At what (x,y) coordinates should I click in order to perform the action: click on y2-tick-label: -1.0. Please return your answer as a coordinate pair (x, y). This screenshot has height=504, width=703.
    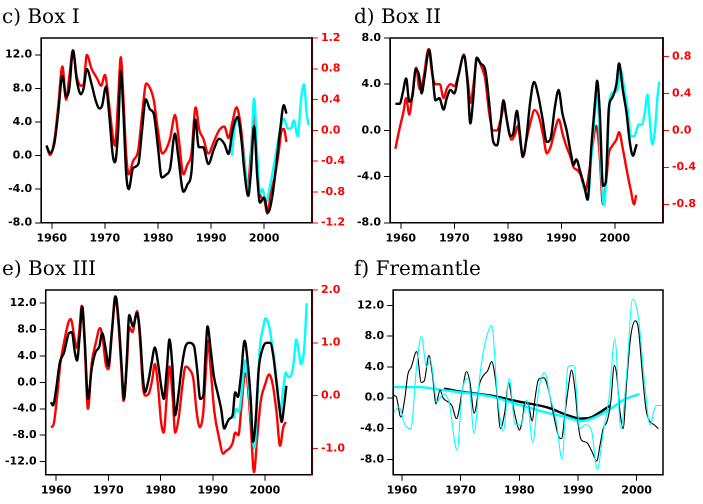
    Looking at the image, I should click on (333, 447).